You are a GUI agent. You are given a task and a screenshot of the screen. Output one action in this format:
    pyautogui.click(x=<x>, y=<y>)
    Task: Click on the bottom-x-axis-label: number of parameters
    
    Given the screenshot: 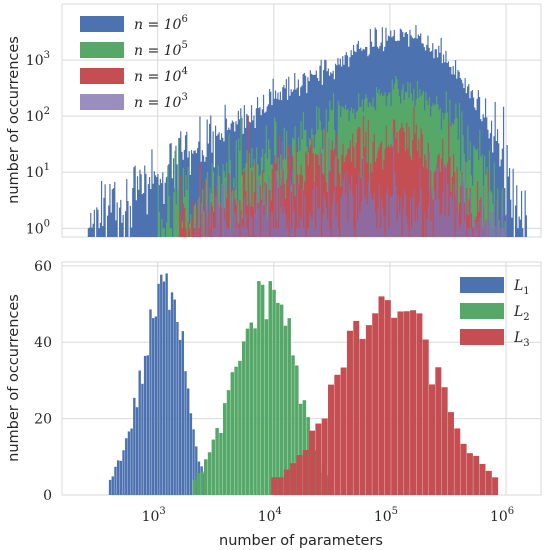 What is the action you would take?
    pyautogui.click(x=301, y=541)
    